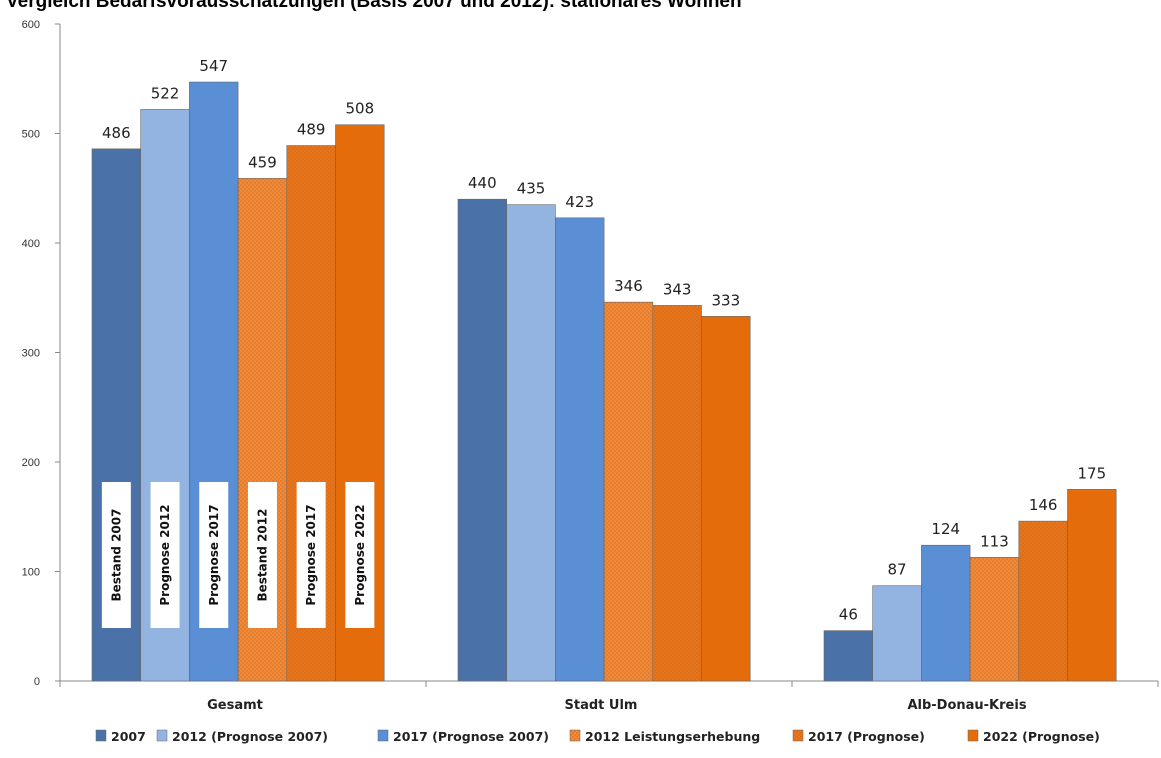  Describe the element at coordinates (31, 354) in the screenshot. I see `y-tick-label: 300` at that location.